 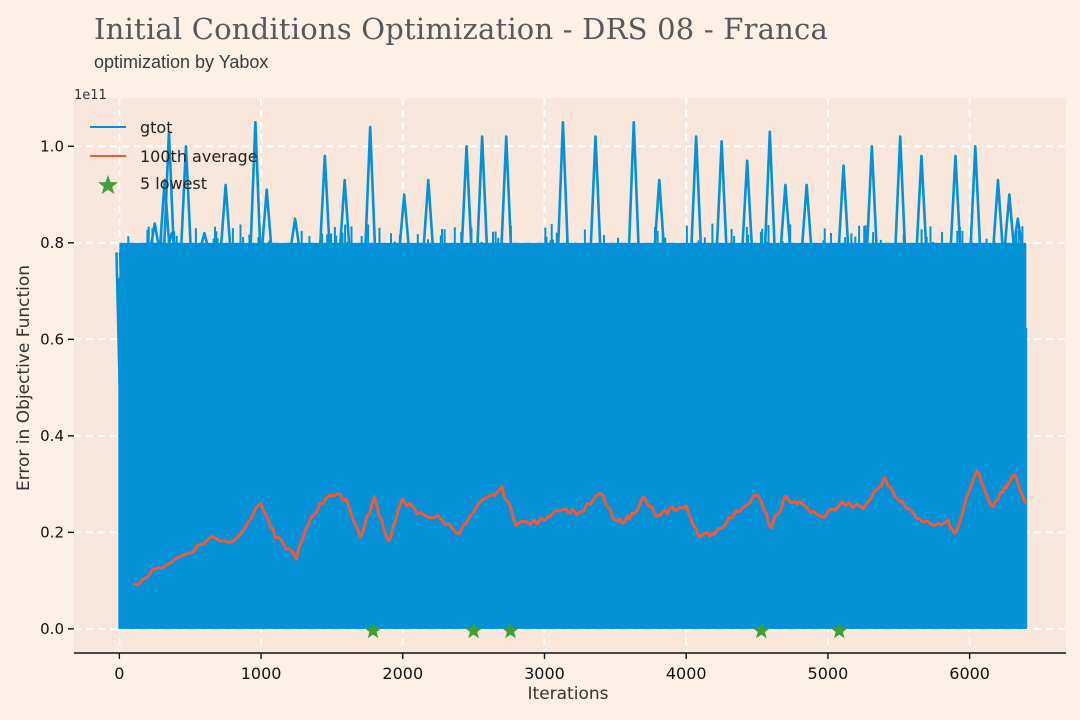 What do you see at coordinates (828, 673) in the screenshot?
I see `x-tick-label: 5000` at bounding box center [828, 673].